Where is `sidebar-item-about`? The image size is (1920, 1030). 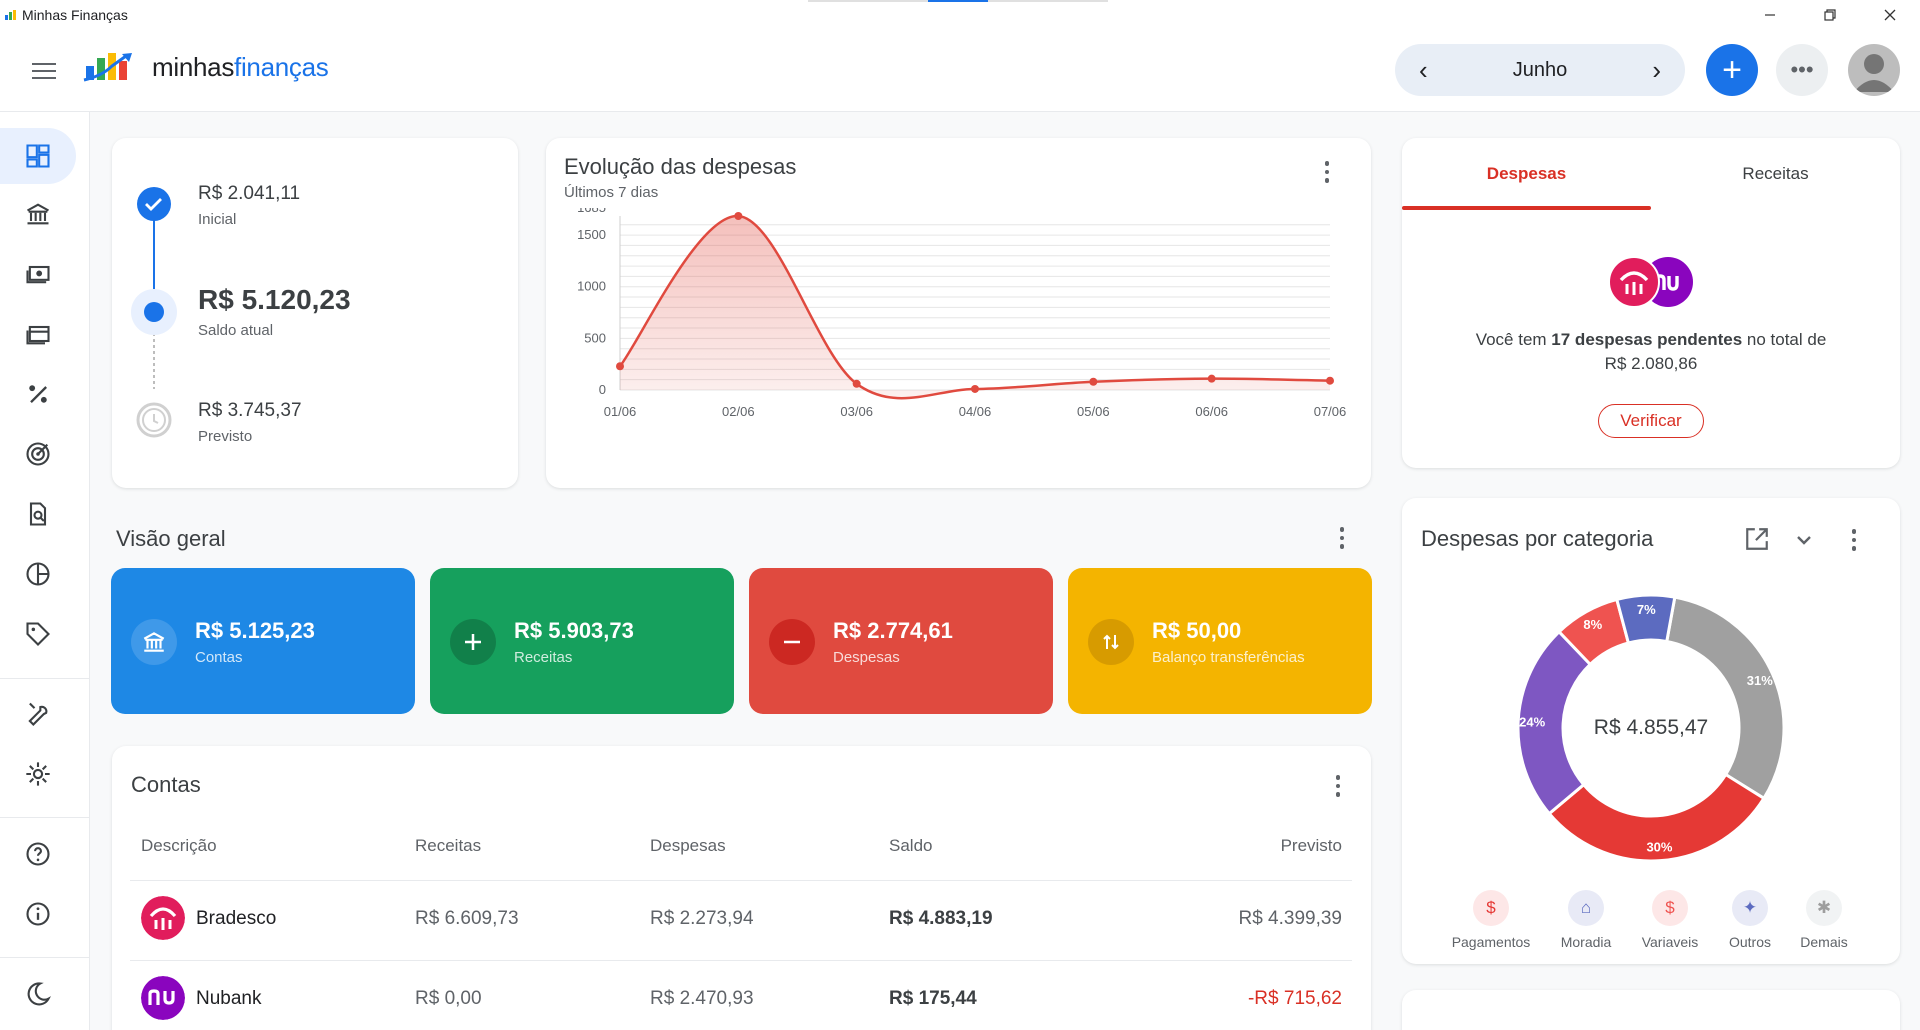 sidebar-item-about is located at coordinates (38, 914).